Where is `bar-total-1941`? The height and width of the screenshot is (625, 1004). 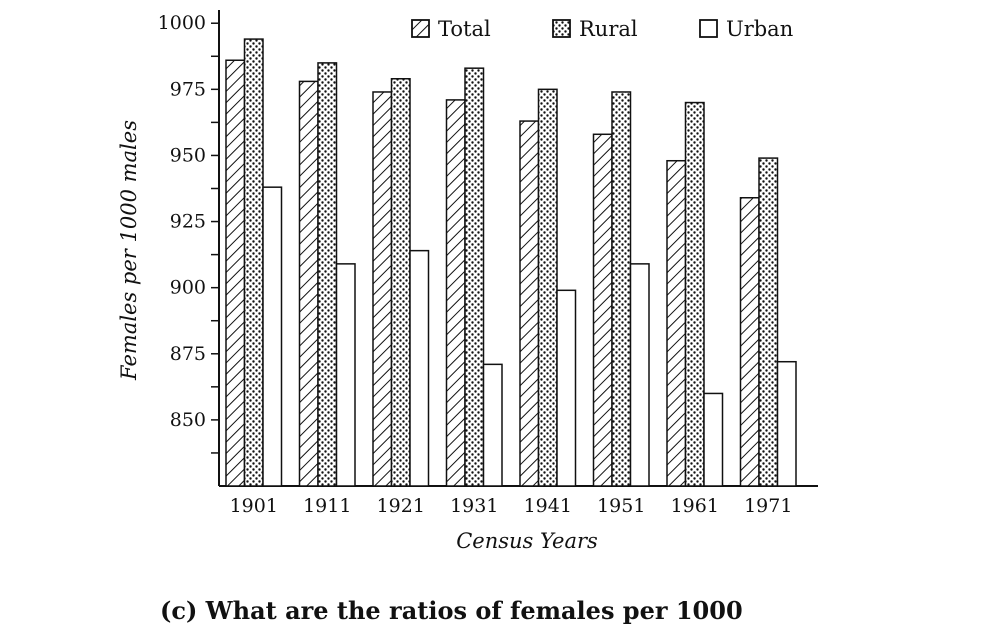
bar-total-1941 is located at coordinates (529, 303).